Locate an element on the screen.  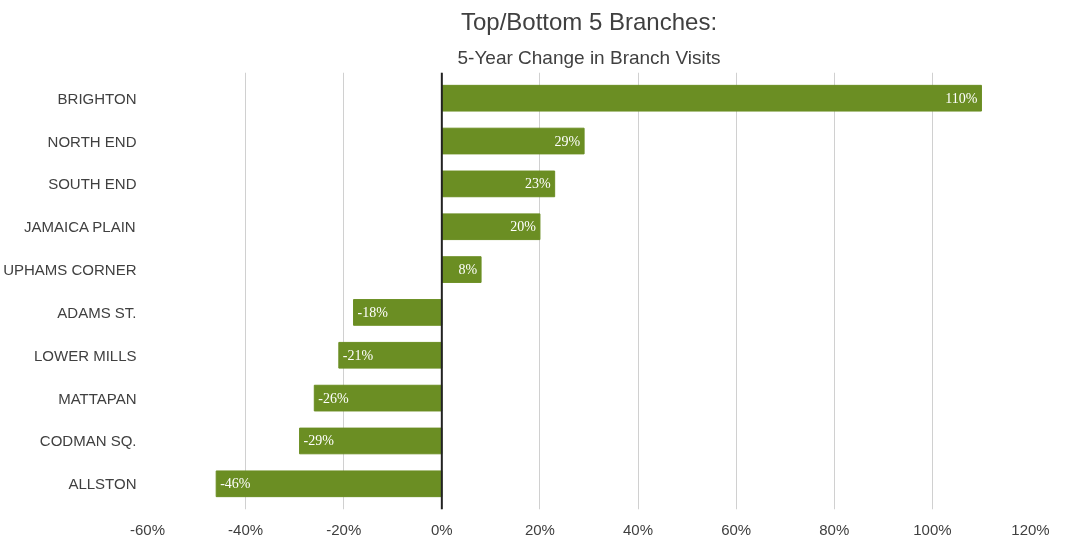
y-tick-label: CODMAN SQ. is located at coordinates (88, 441).